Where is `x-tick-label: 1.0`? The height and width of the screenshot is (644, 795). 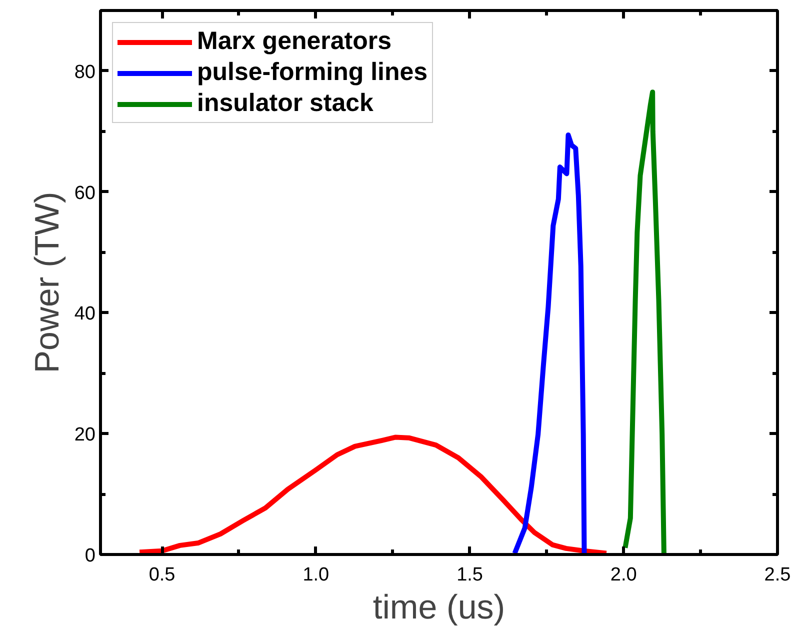 x-tick-label: 1.0 is located at coordinates (316, 575).